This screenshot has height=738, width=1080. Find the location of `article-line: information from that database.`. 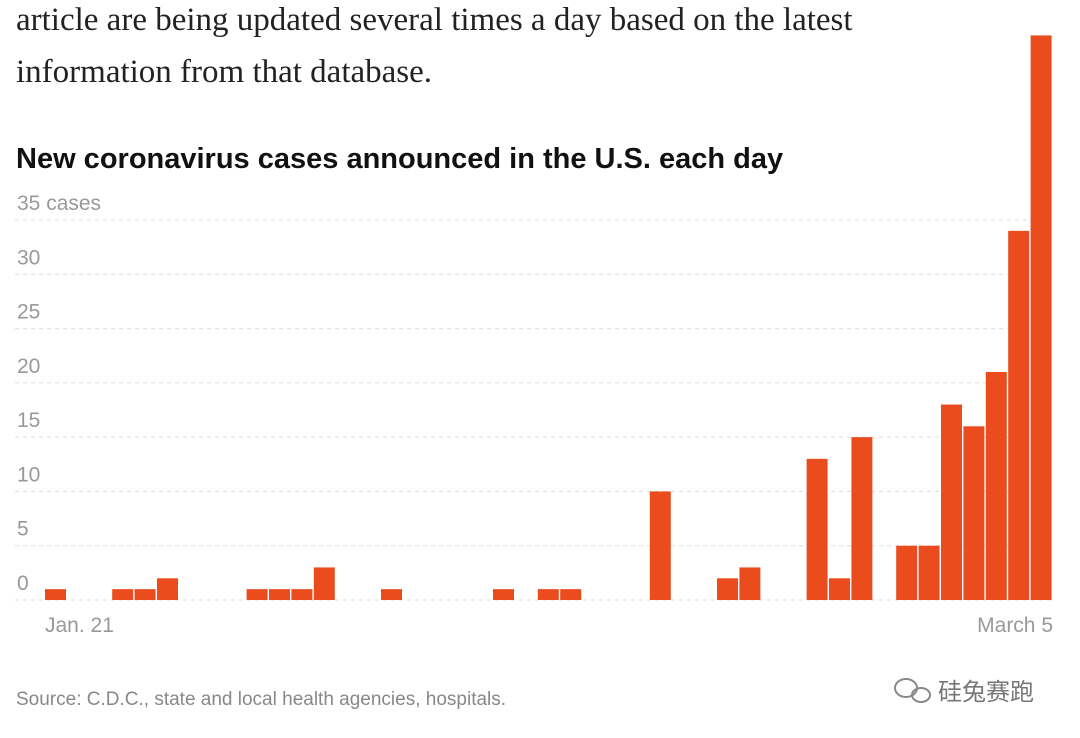

article-line: information from that database. is located at coordinates (224, 72).